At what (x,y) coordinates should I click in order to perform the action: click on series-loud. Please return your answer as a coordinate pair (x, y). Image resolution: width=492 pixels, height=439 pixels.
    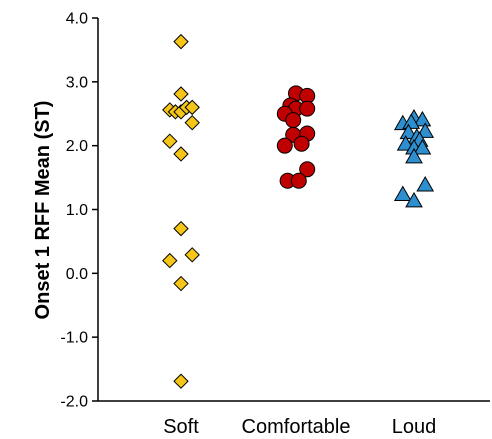
    Looking at the image, I should click on (414, 158).